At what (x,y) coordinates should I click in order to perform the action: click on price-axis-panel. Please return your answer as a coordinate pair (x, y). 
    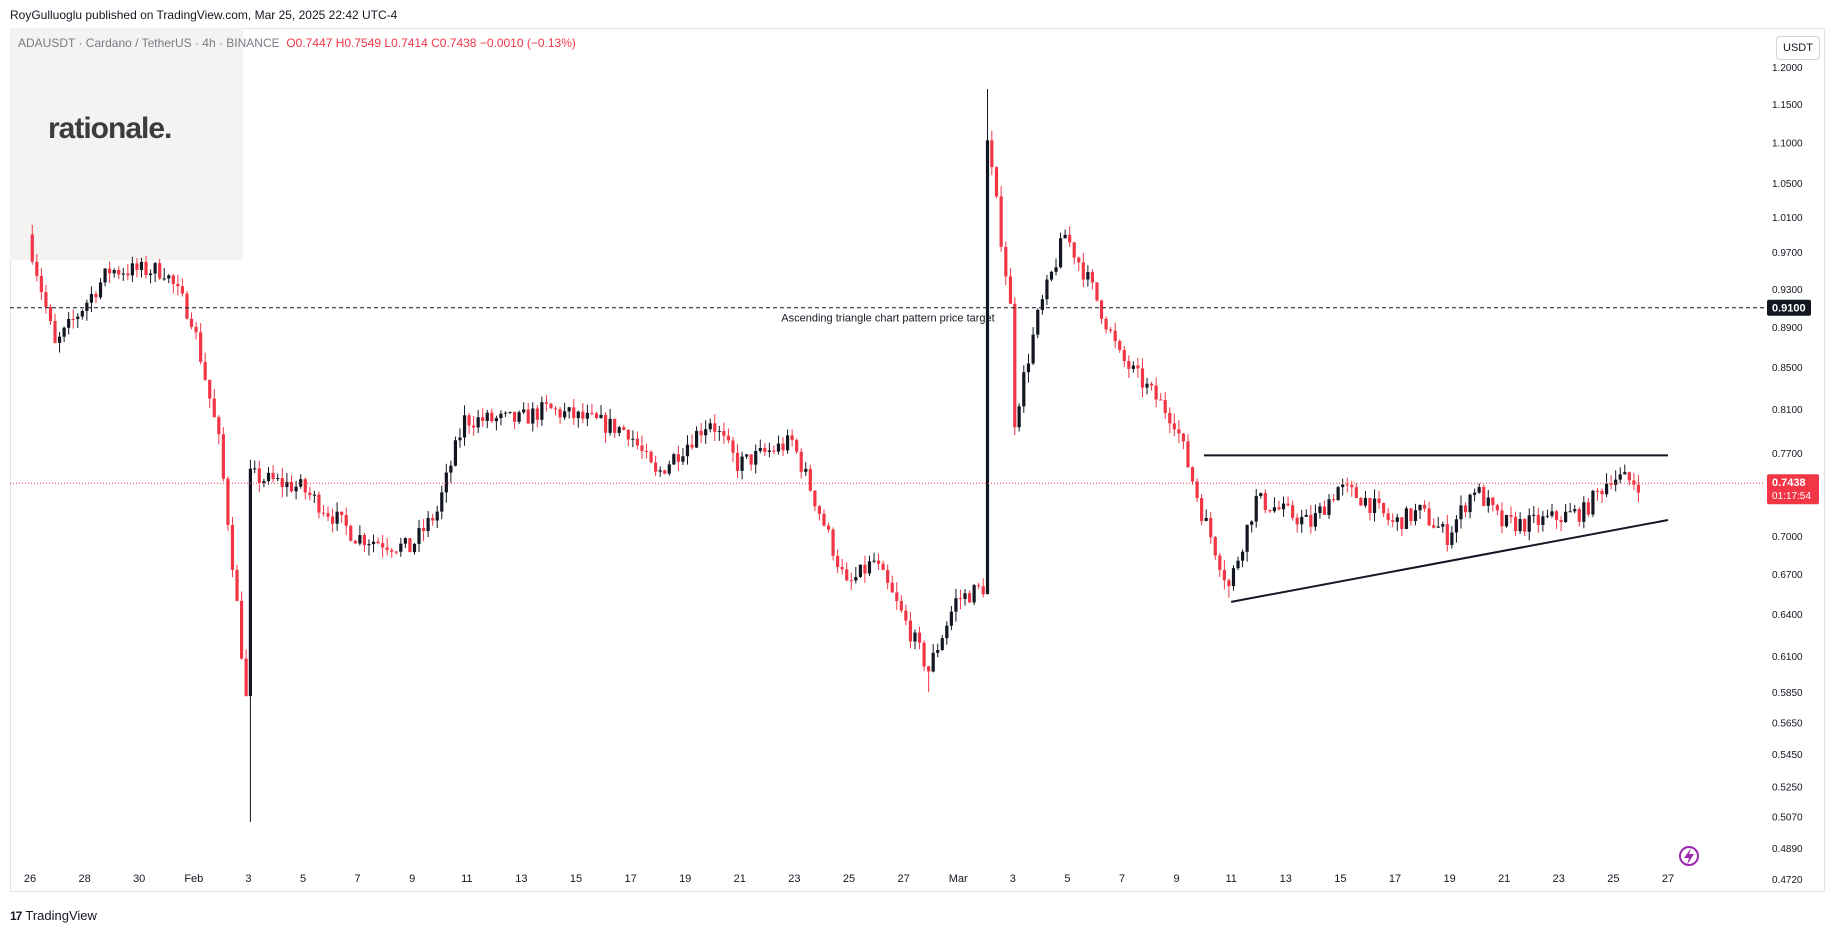
    Looking at the image, I should click on (1795, 460).